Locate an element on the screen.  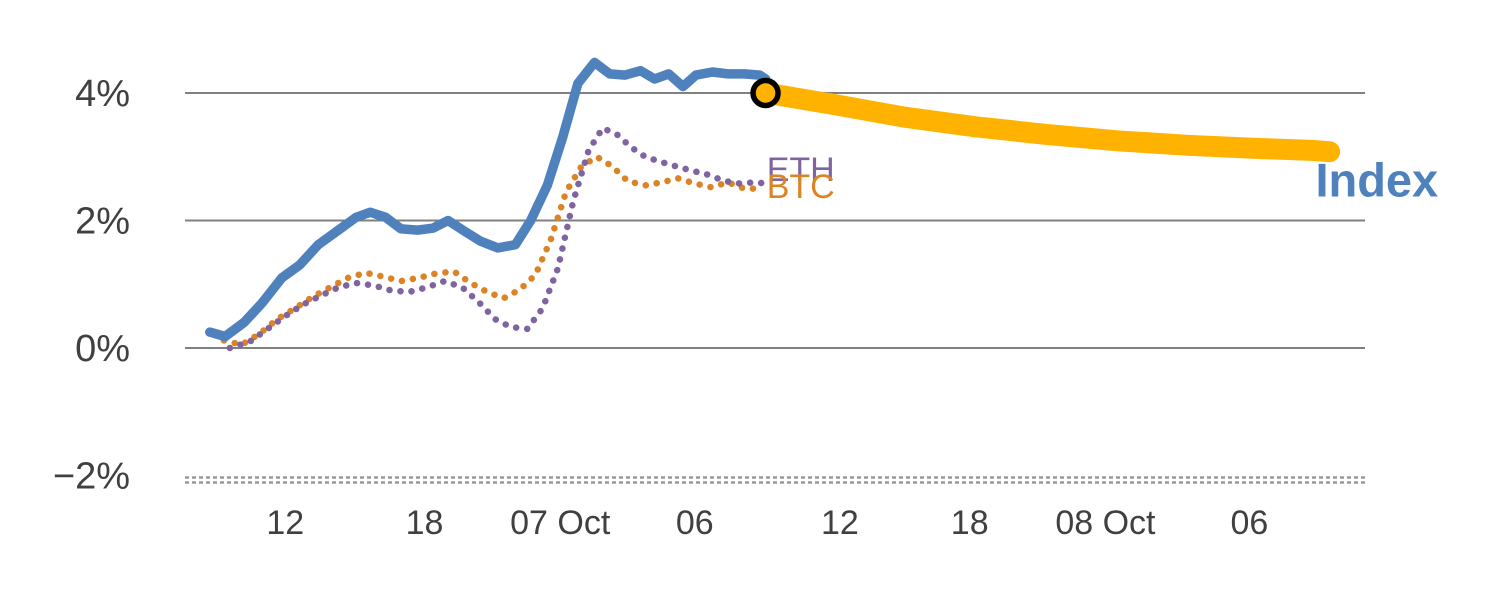
label-index: Index is located at coordinates (1376, 179).